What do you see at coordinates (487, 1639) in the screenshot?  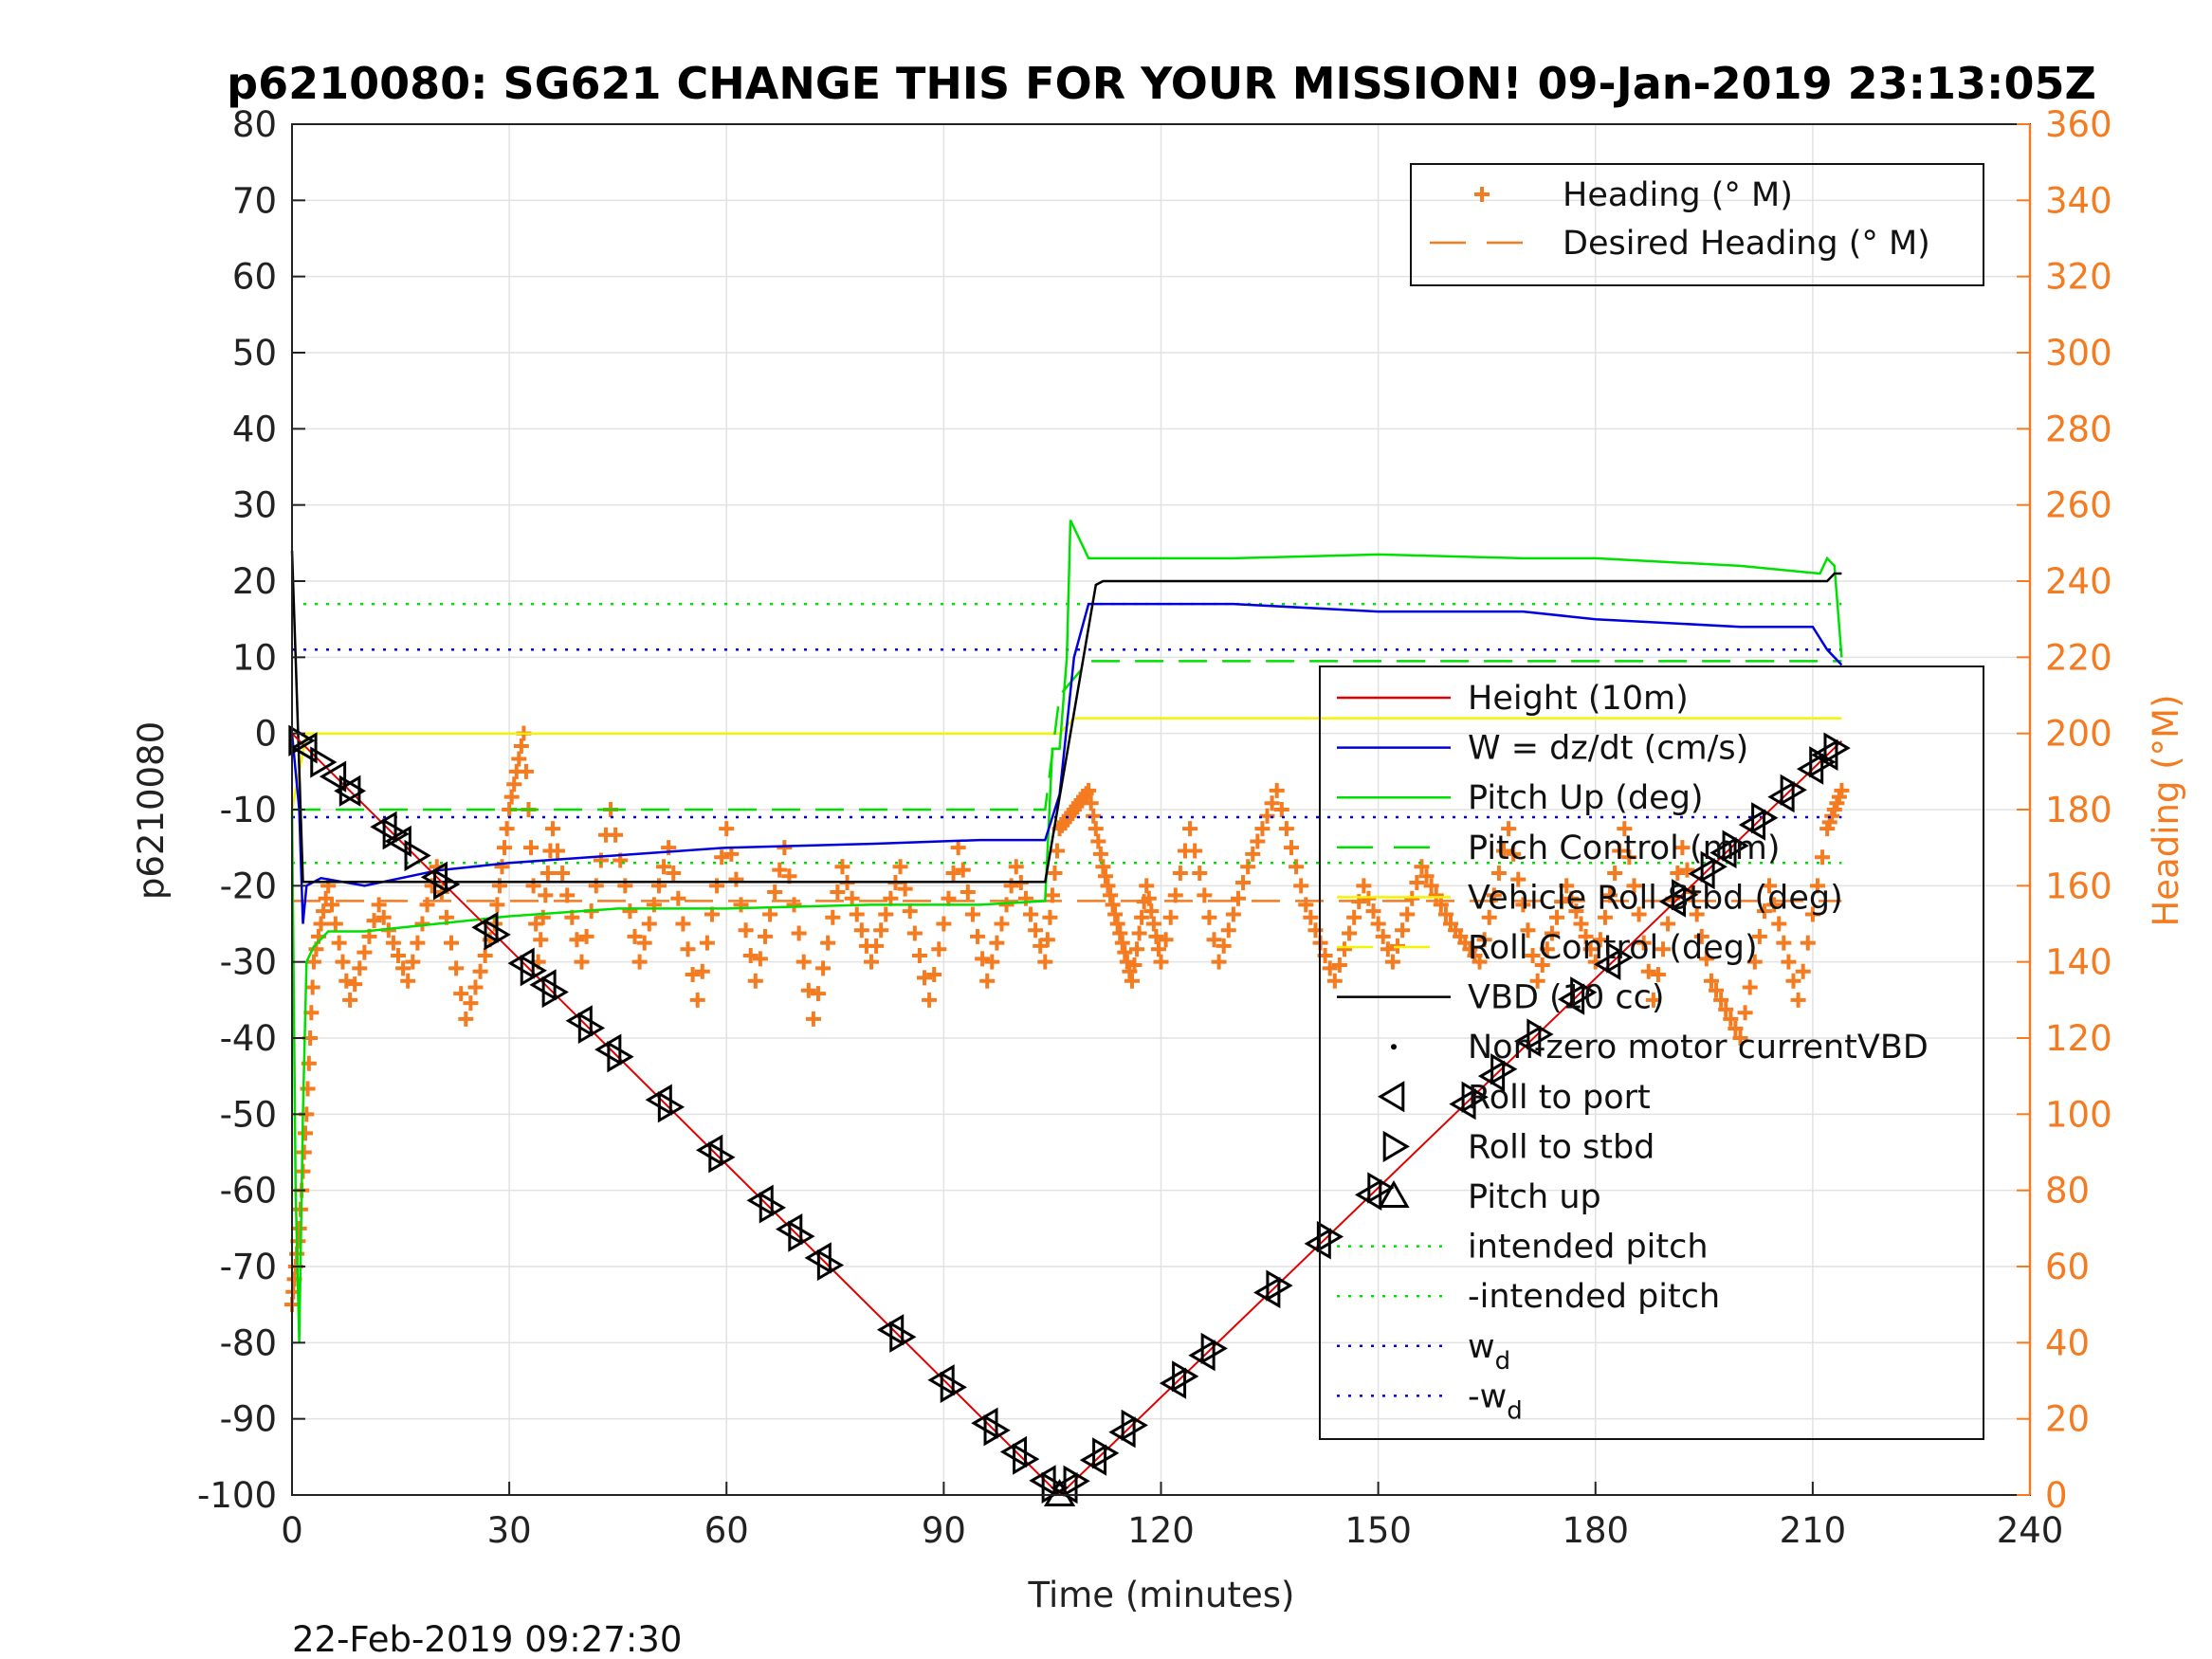 I see `timestamp: 22-Feb-2019 09:27:30` at bounding box center [487, 1639].